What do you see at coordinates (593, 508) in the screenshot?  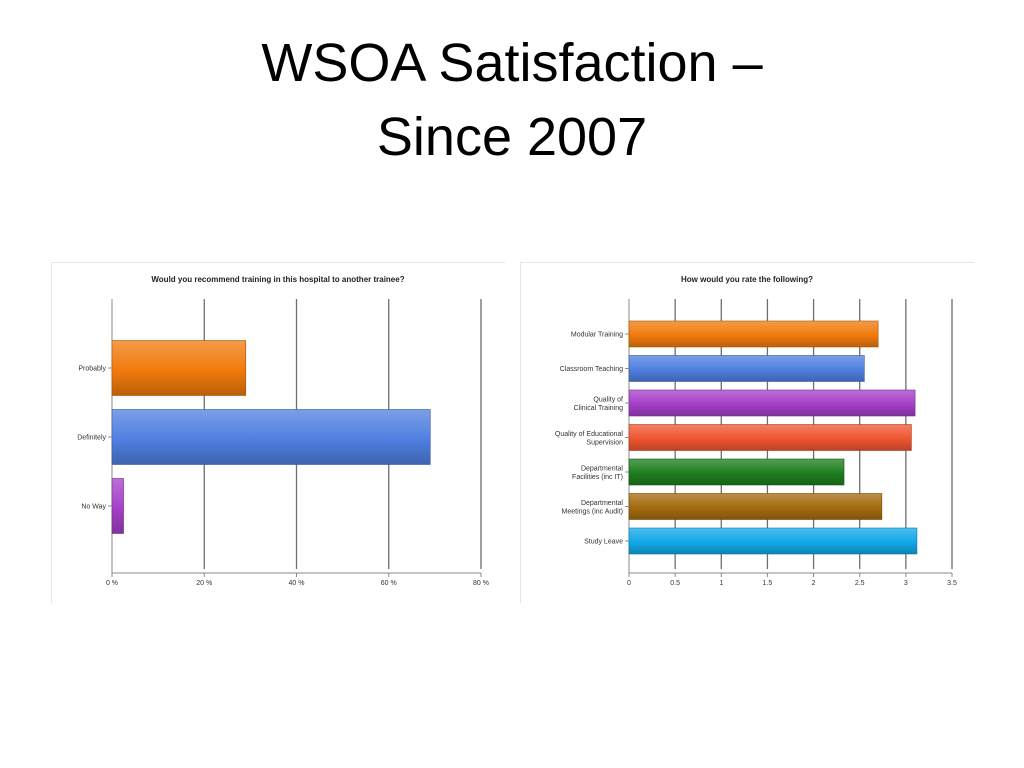 I see `category-label: Departmental Meetings (inc Audit)` at bounding box center [593, 508].